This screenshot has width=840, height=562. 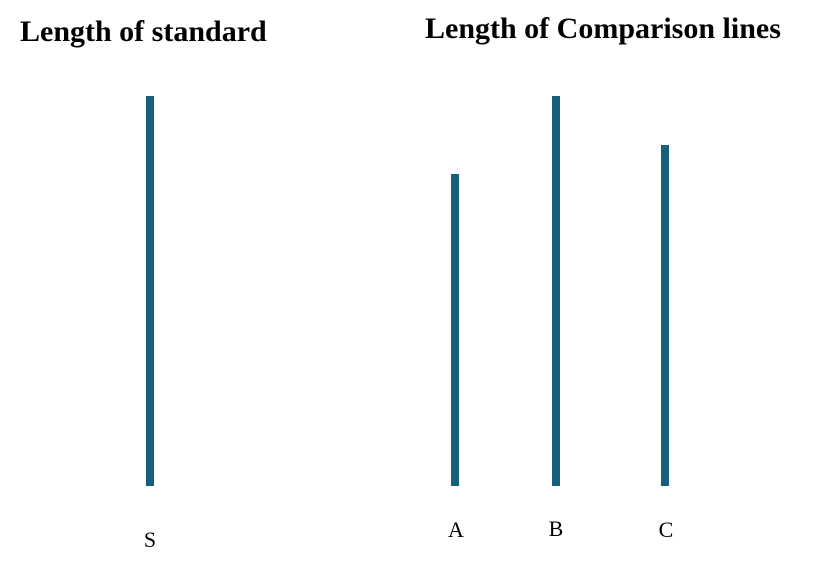 What do you see at coordinates (556, 291) in the screenshot?
I see `comparison-line-b` at bounding box center [556, 291].